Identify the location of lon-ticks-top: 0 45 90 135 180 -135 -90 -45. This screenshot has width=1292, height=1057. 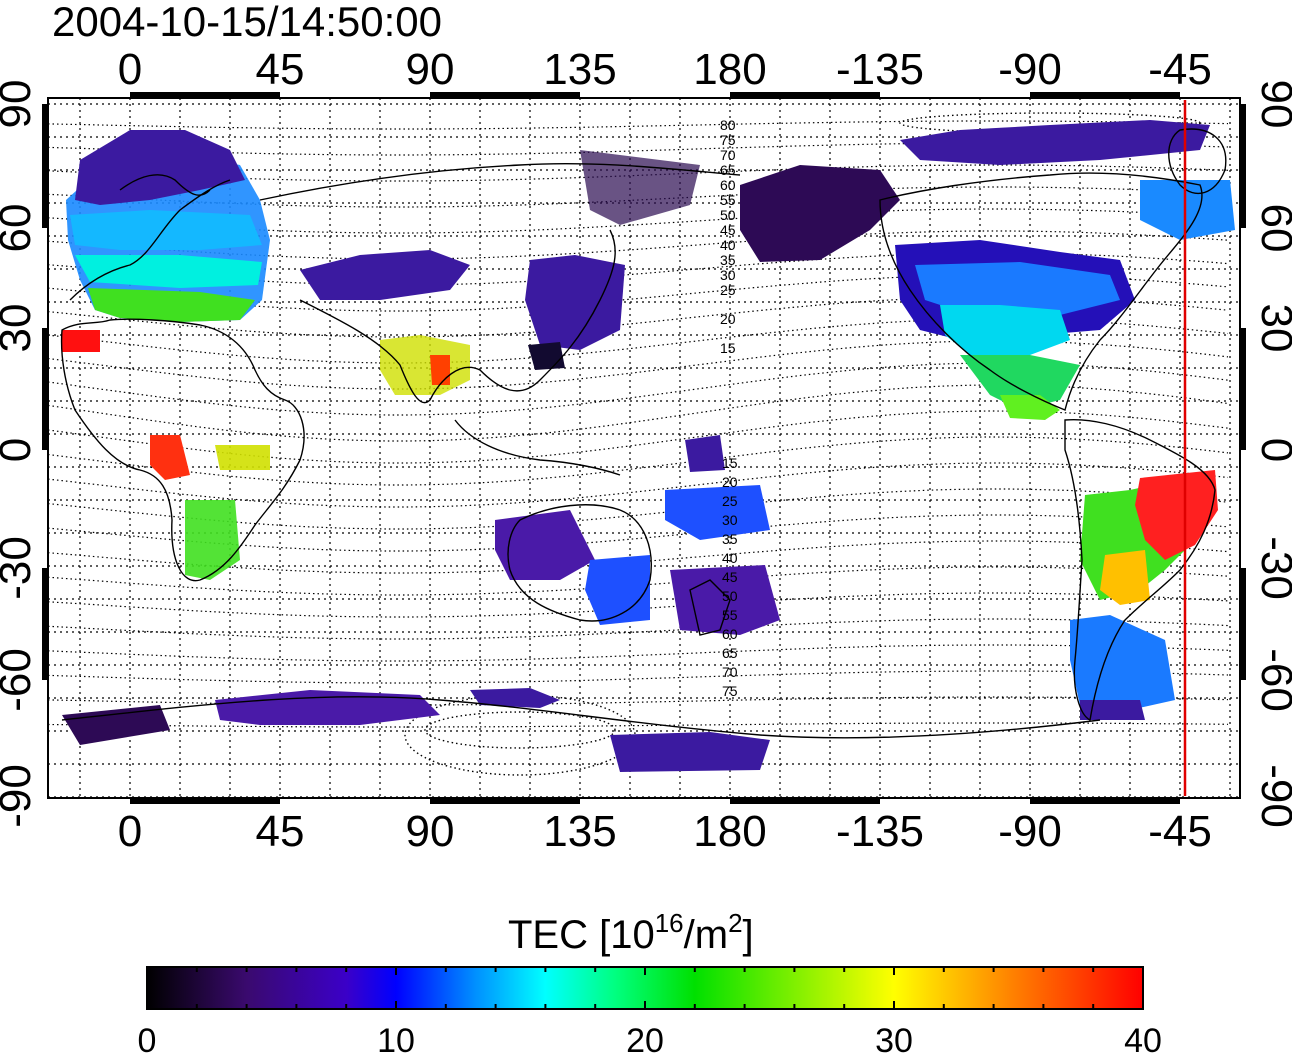
(665, 69).